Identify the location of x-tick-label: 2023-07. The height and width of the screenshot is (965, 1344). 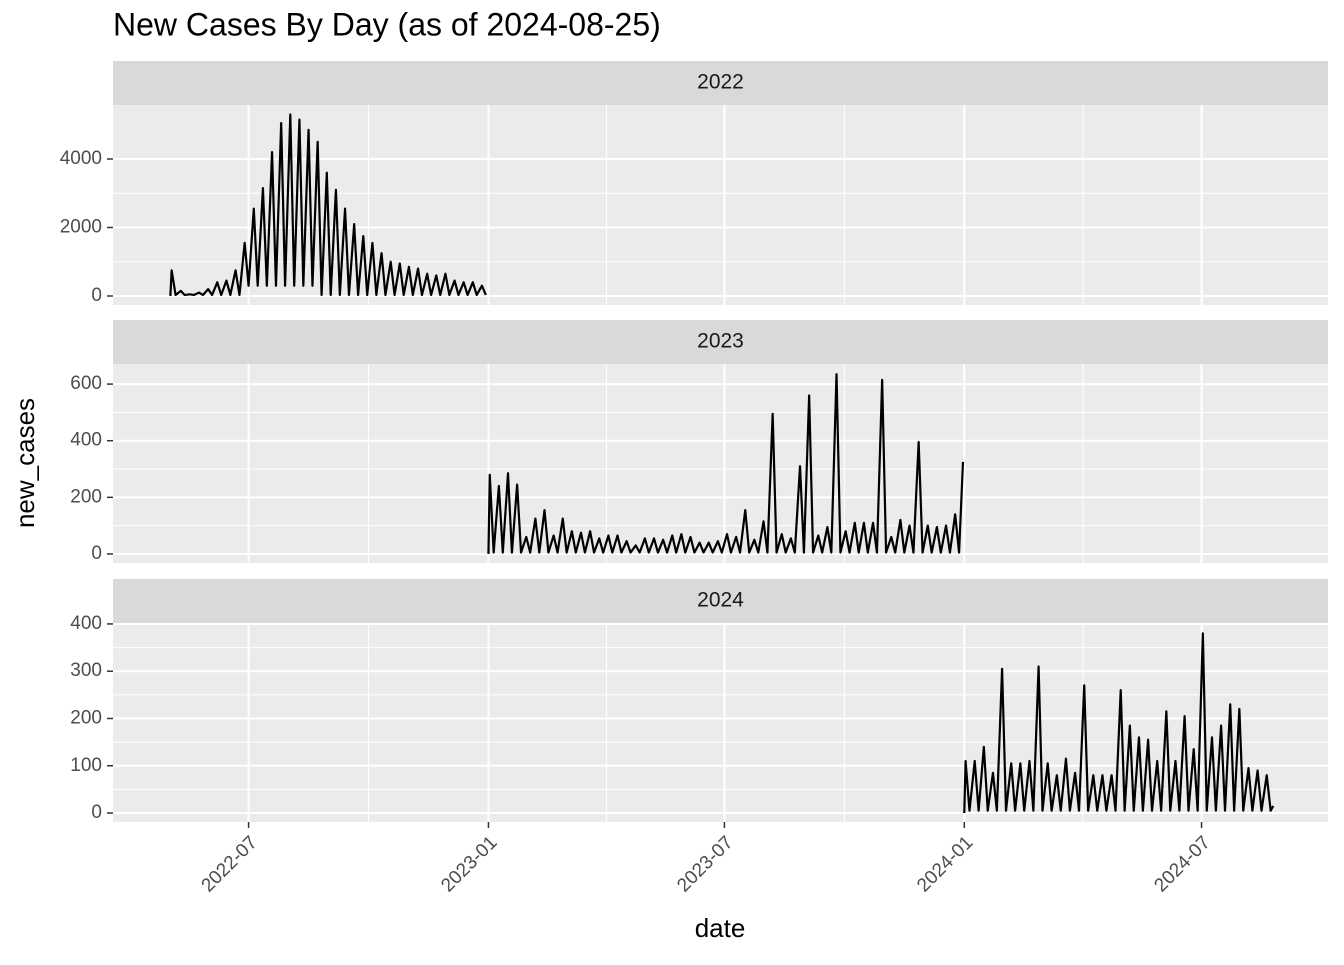
(705, 864).